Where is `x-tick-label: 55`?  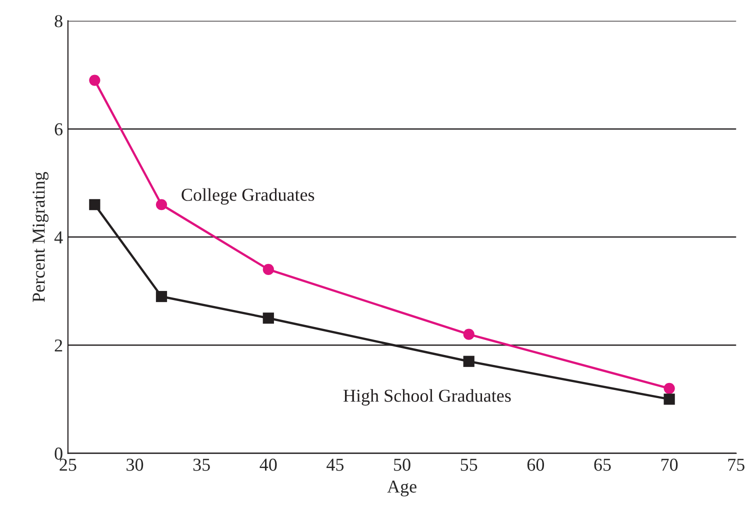 x-tick-label: 55 is located at coordinates (469, 464).